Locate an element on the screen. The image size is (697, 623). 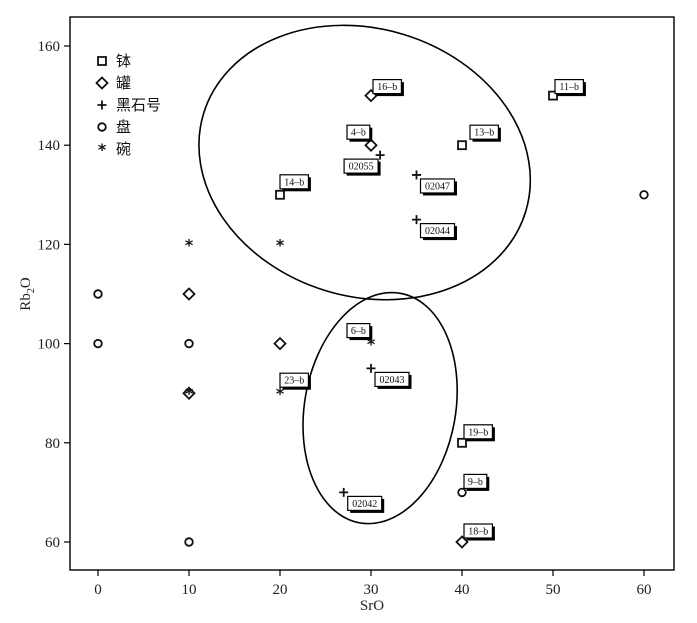
annotation-label: 23–b is located at coordinates (295, 381).